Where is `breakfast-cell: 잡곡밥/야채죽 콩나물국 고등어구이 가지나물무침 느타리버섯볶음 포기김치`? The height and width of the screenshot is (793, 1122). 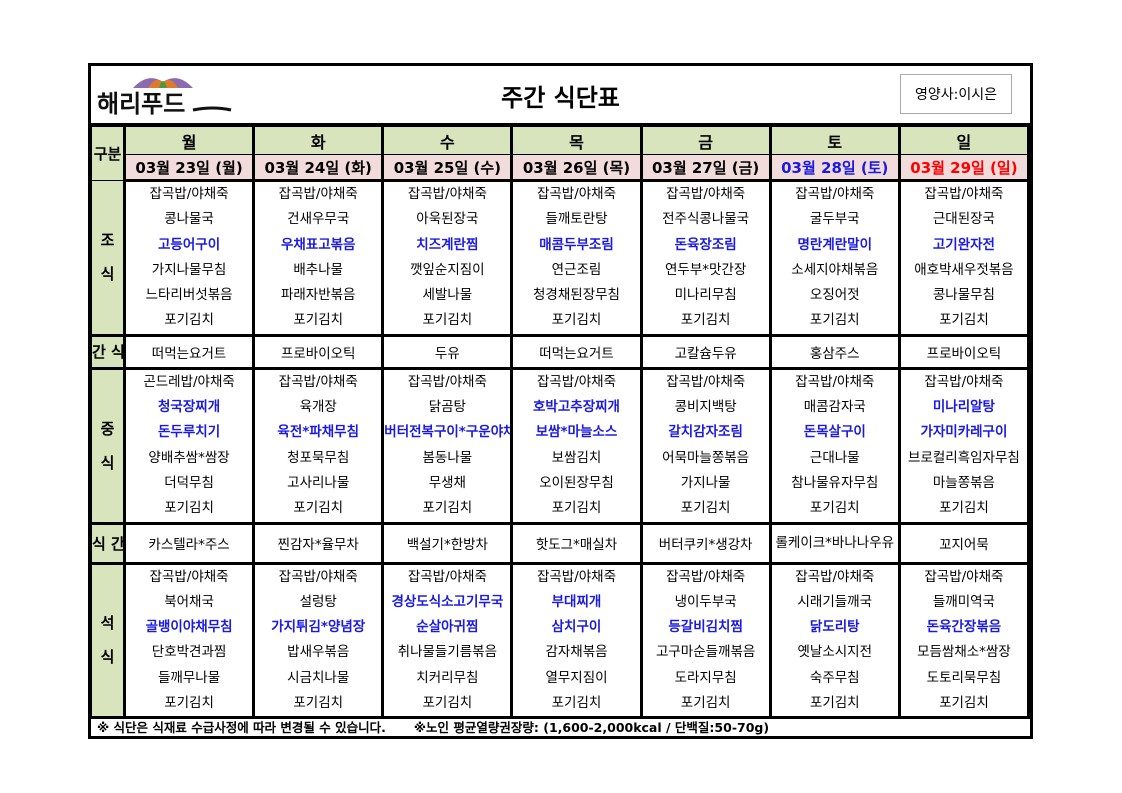 breakfast-cell: 잡곡밥/야채죽 콩나물국 고등어구이 가지나물무침 느타리버섯볶음 포기김치 is located at coordinates (189, 258).